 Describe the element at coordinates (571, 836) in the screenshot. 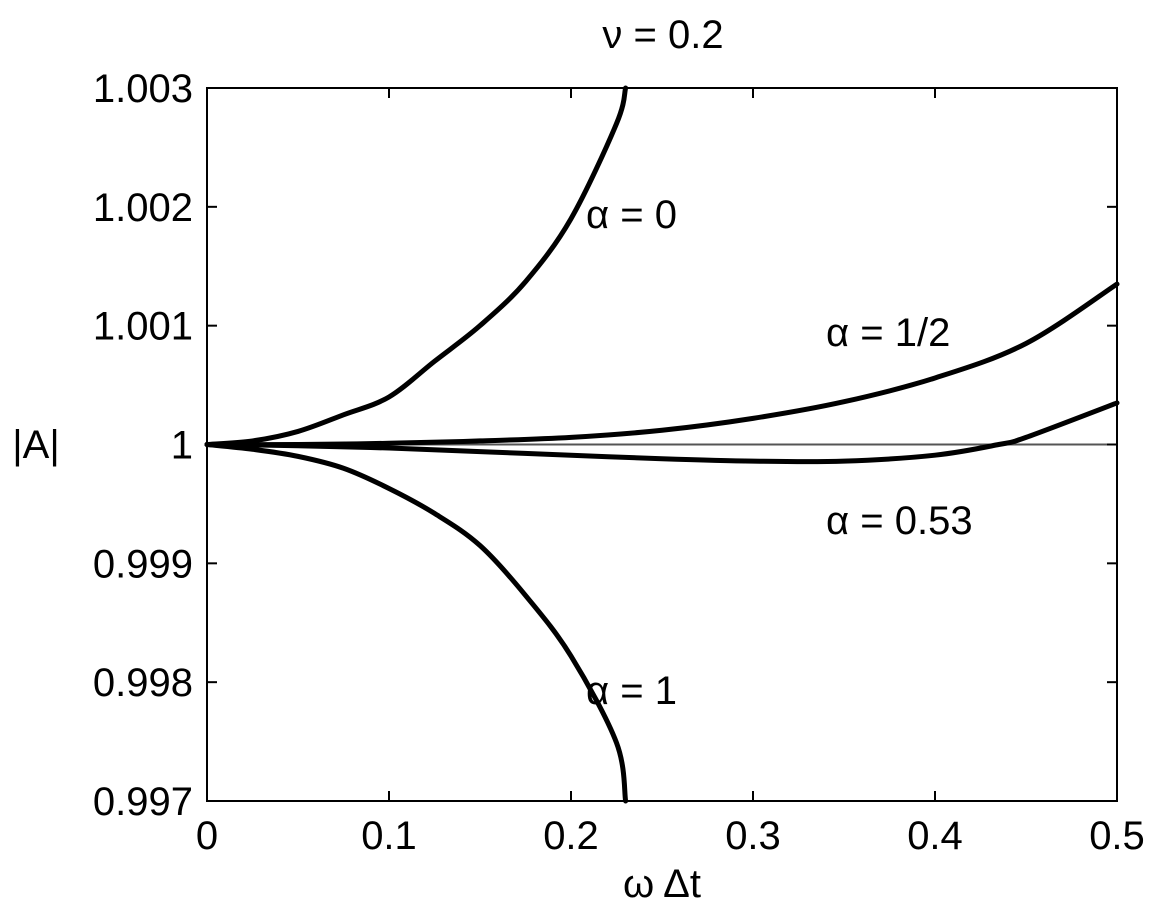

I see `x-tick-label-2: 0.2` at that location.